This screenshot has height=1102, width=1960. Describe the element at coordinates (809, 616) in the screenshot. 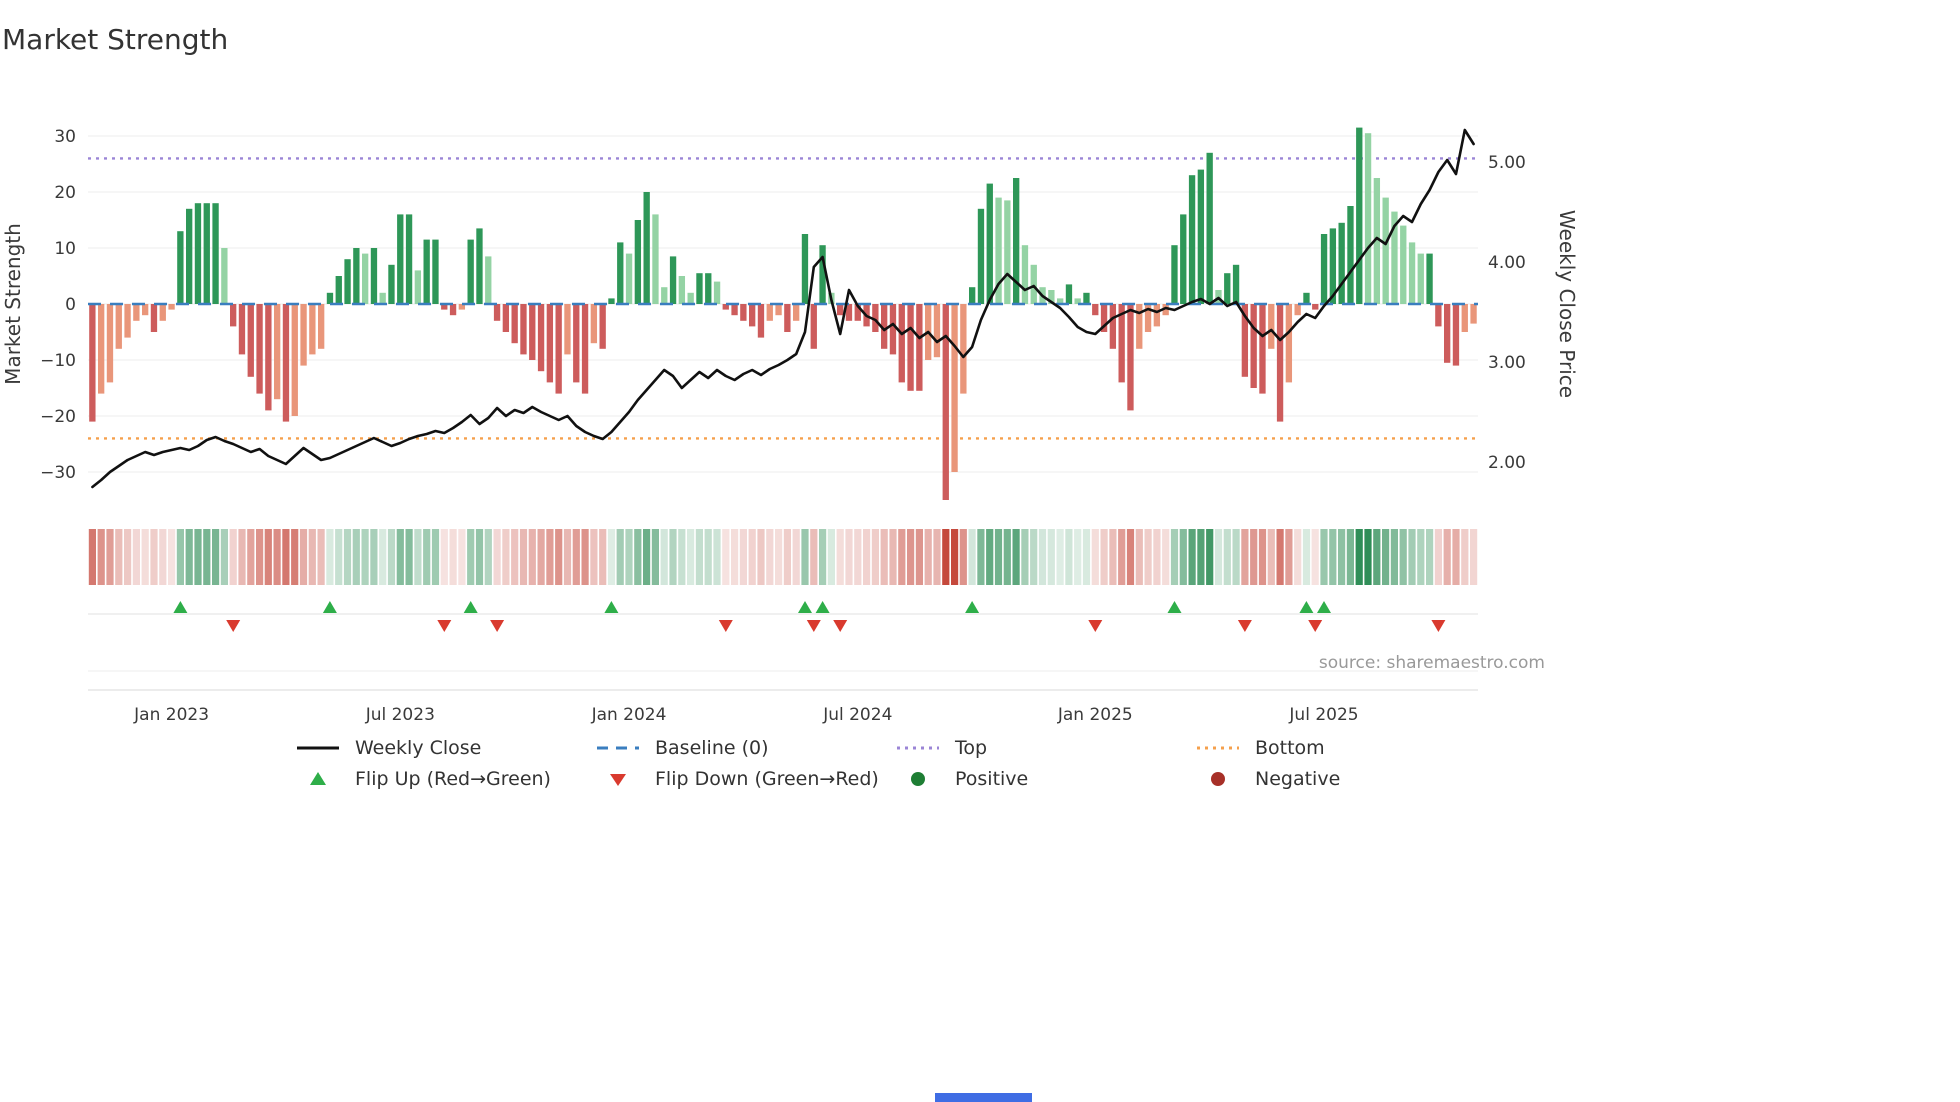

I see `flip-markers` at that location.